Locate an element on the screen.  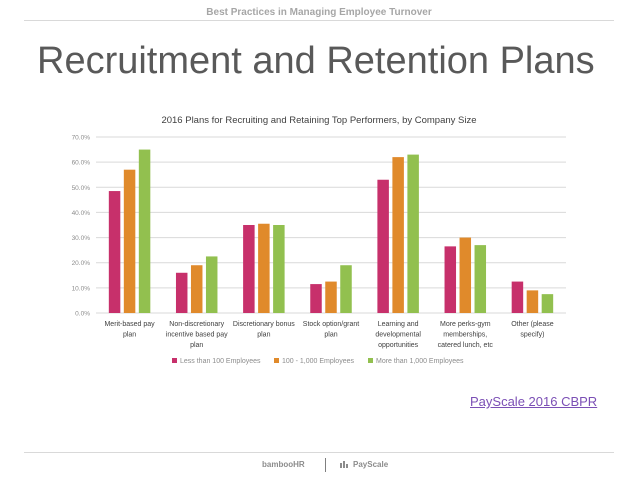
y-tick-label: 60.0% is located at coordinates (81, 163).